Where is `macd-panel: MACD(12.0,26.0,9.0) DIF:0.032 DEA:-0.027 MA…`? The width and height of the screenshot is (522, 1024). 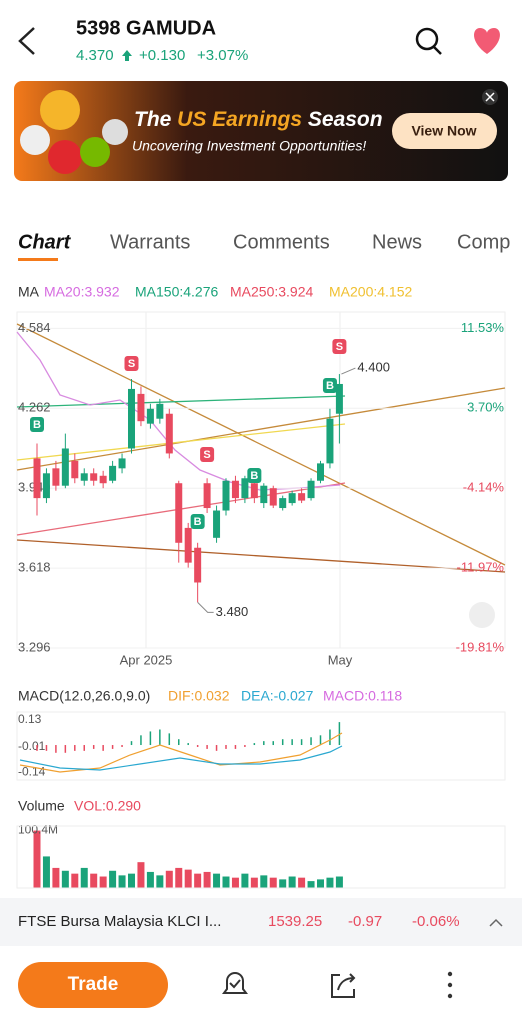 macd-panel: MACD(12.0,26.0,9.0) DIF:0.032 DEA:-0.027 MA… is located at coordinates (210, 733).